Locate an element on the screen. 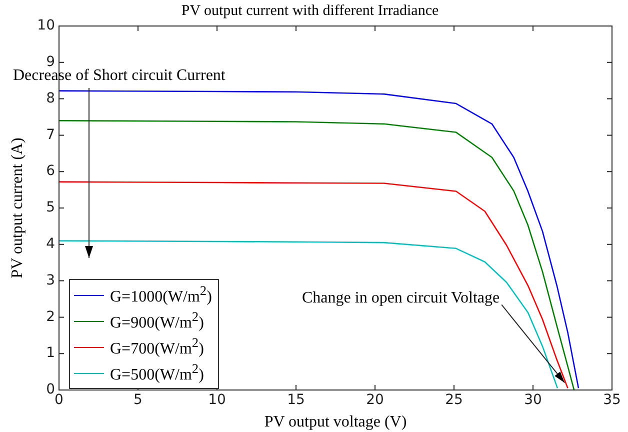  y-tick-label: 2 is located at coordinates (51, 316).